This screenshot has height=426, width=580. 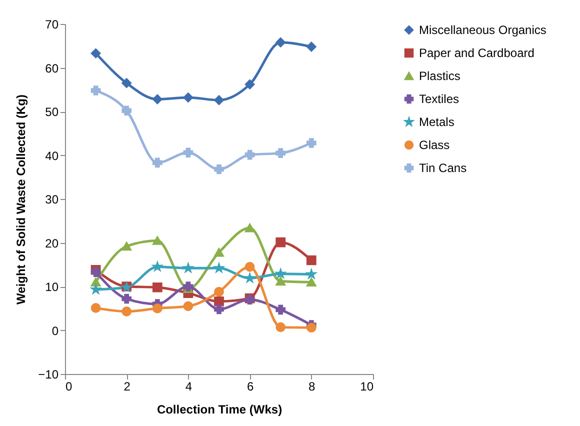 I want to click on y-tick-label: 40, so click(x=52, y=155).